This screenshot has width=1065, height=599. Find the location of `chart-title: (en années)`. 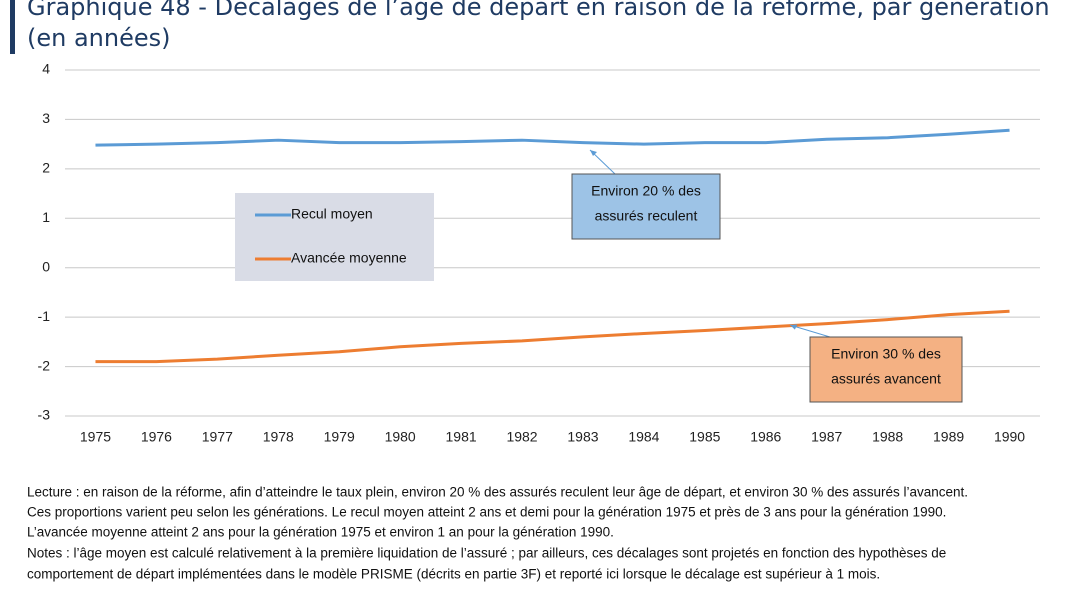

chart-title: (en années) is located at coordinates (99, 38).